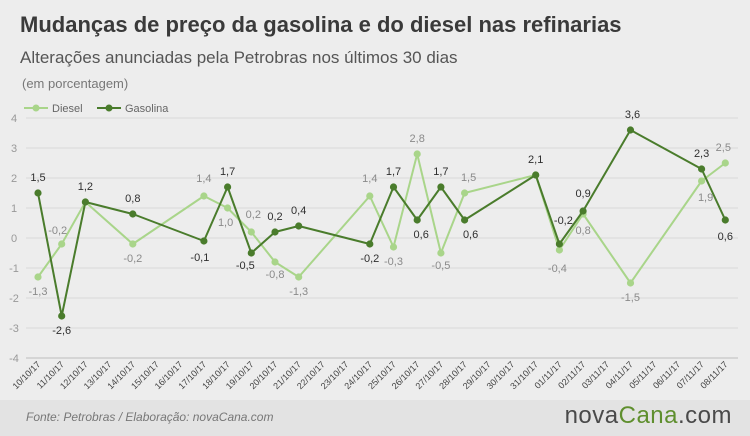 The width and height of the screenshot is (750, 436). I want to click on brand-logo: novaCana.com, so click(648, 416).